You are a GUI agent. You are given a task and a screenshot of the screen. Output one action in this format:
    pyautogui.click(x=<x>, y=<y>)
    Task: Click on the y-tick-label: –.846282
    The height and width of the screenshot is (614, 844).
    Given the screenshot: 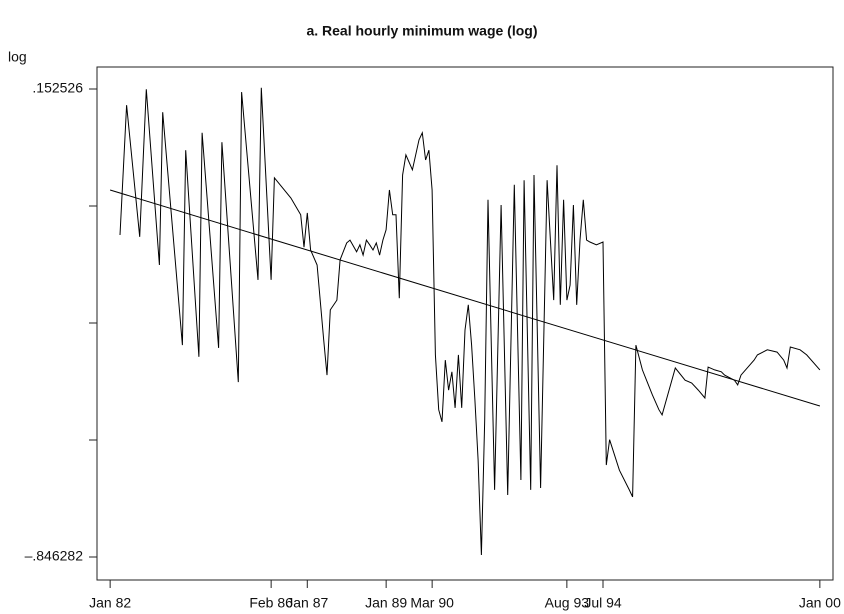 What is the action you would take?
    pyautogui.click(x=54, y=556)
    